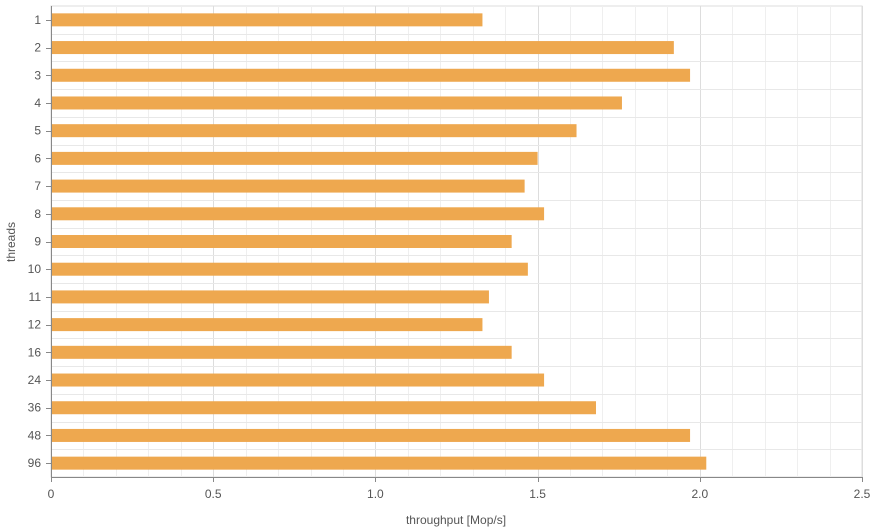 Image resolution: width=873 pixels, height=531 pixels. Describe the element at coordinates (37, 20) in the screenshot. I see `y-tick-label: 1` at that location.